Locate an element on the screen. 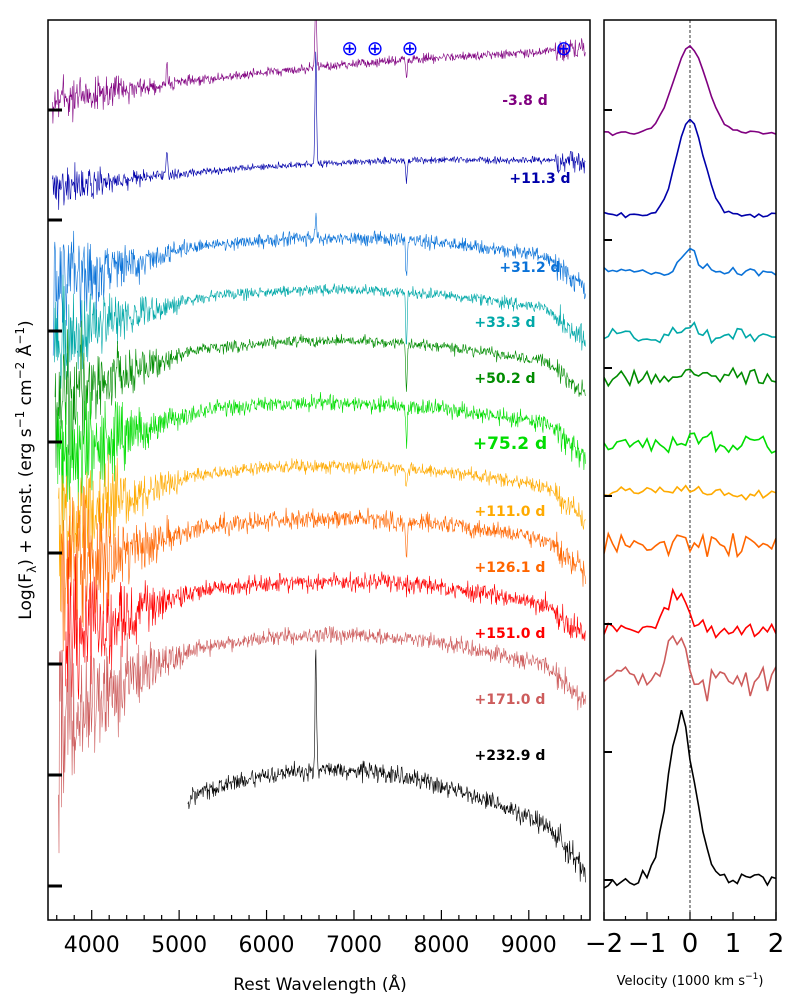 The height and width of the screenshot is (1000, 800). epoch-label: +31.2 d is located at coordinates (529, 268).